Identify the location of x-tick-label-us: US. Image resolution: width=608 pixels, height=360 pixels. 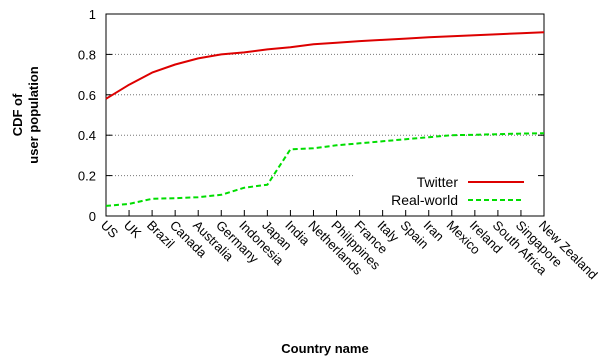
(110, 230).